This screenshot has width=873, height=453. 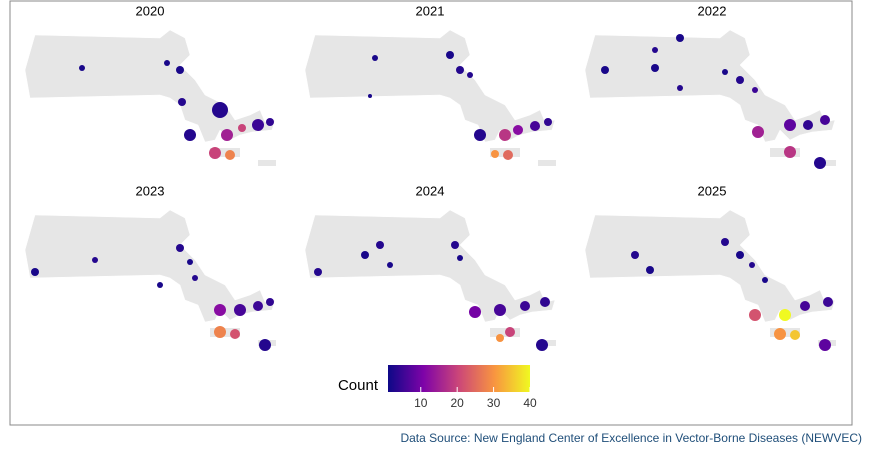 What do you see at coordinates (530, 403) in the screenshot?
I see `tick-label: 40` at bounding box center [530, 403].